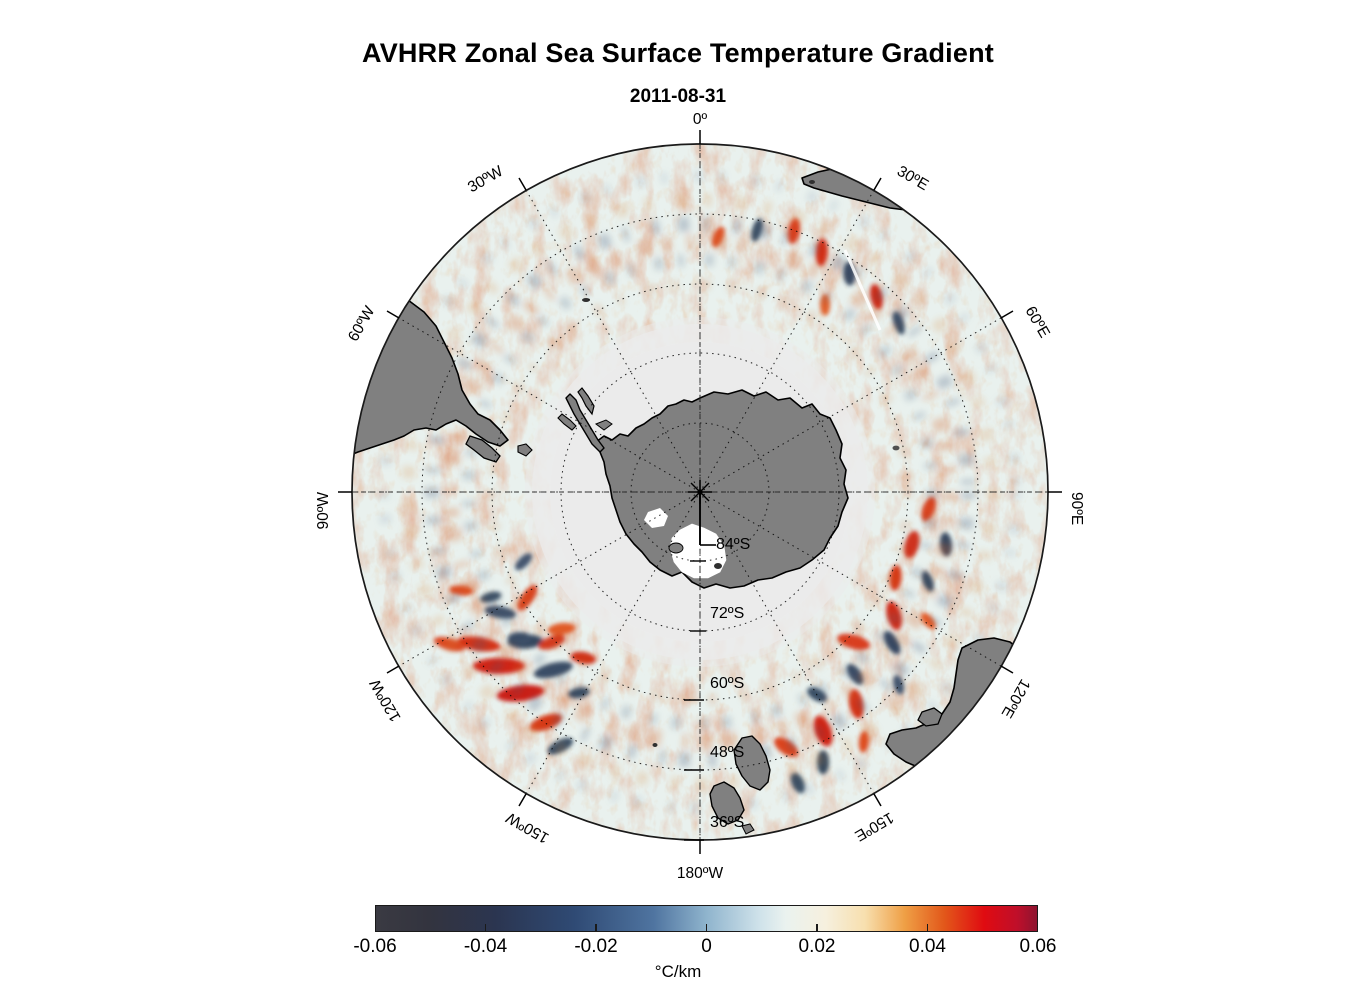 The width and height of the screenshot is (1356, 1000). Describe the element at coordinates (678, 96) in the screenshot. I see `figure-subtitle: 2011-08-31` at that location.